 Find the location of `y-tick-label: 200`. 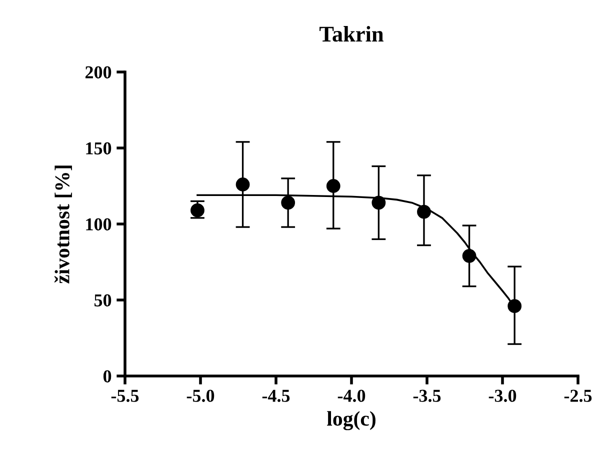

y-tick-label: 200 is located at coordinates (98, 72).